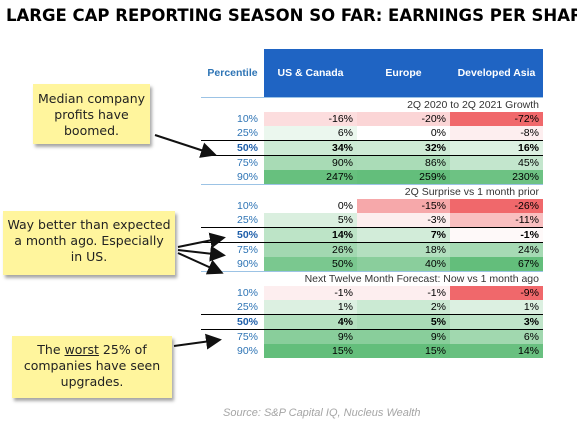 Image resolution: width=577 pixels, height=423 pixels. I want to click on note-text-after: 25% of companies have seen upgrades., so click(92, 365).